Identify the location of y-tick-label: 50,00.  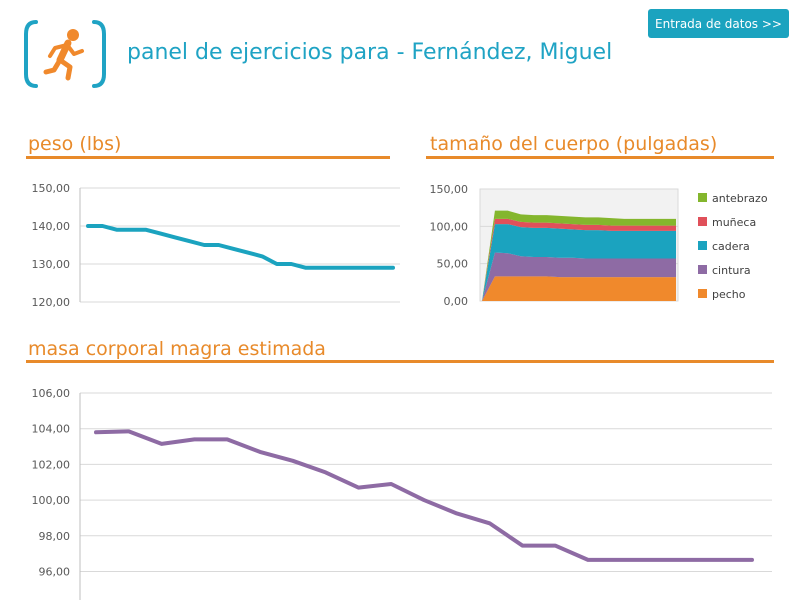
(453, 264).